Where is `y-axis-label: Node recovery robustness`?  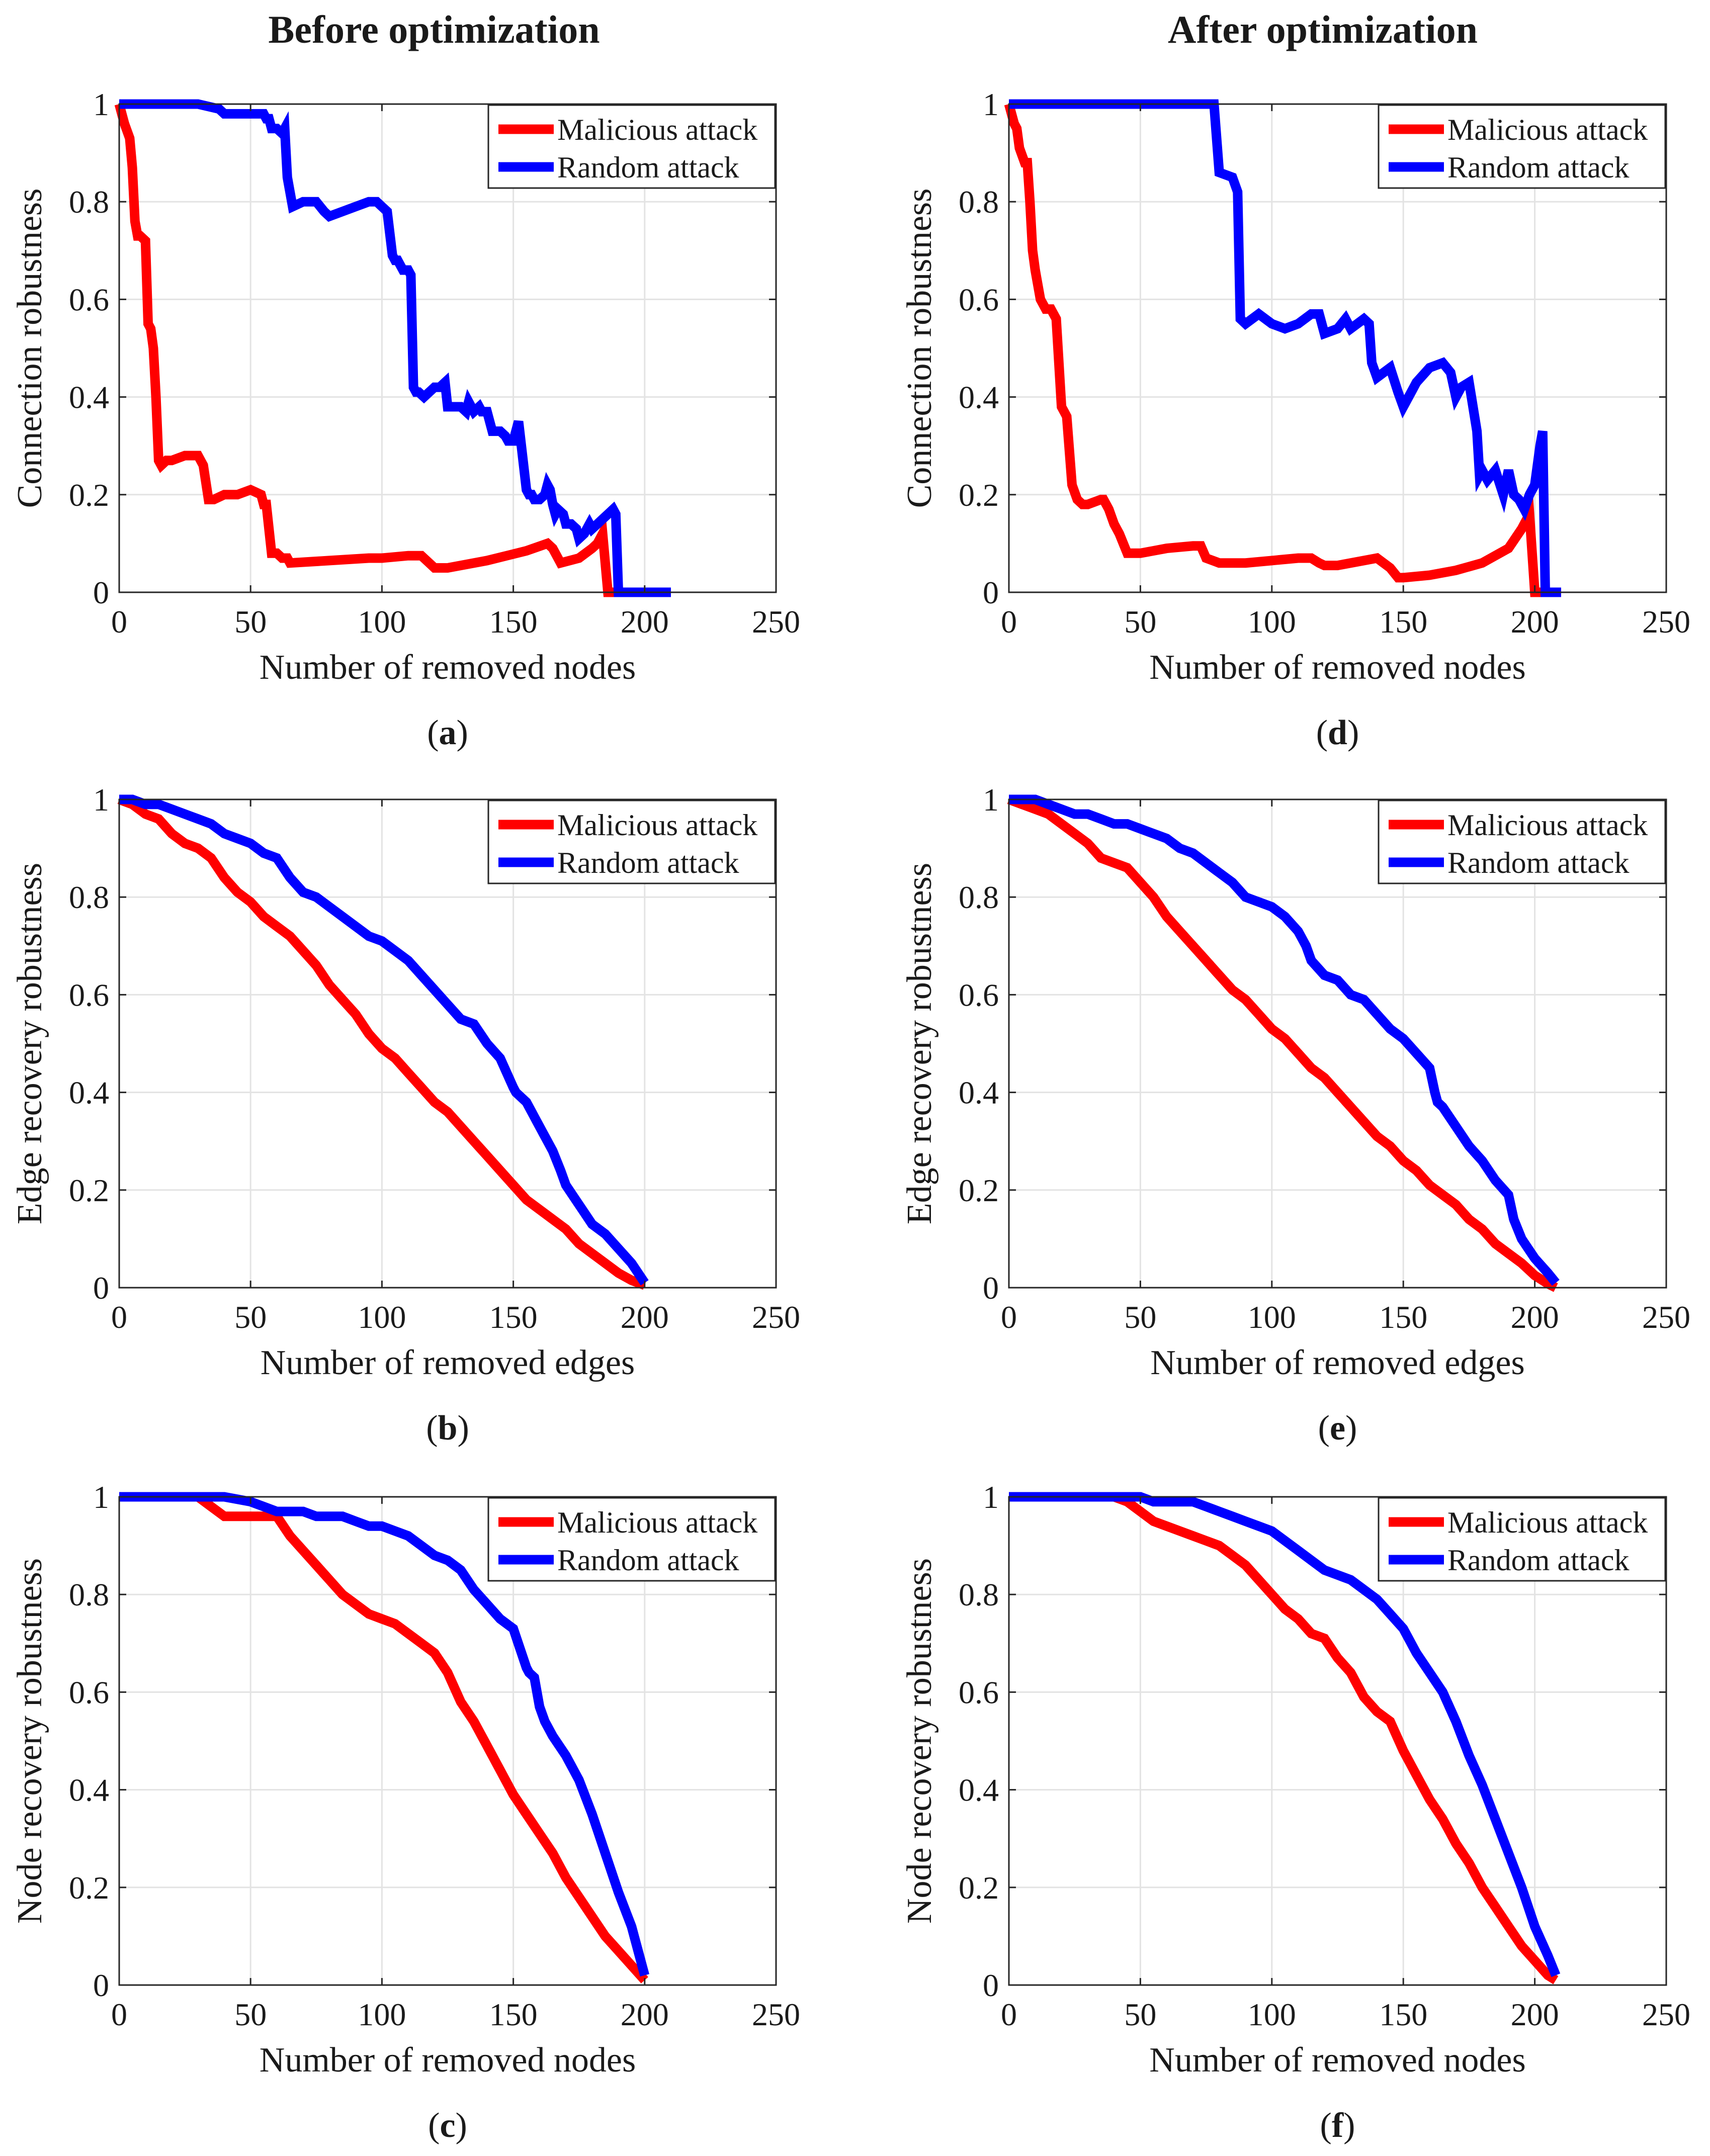 y-axis-label: Node recovery robustness is located at coordinates (919, 1741).